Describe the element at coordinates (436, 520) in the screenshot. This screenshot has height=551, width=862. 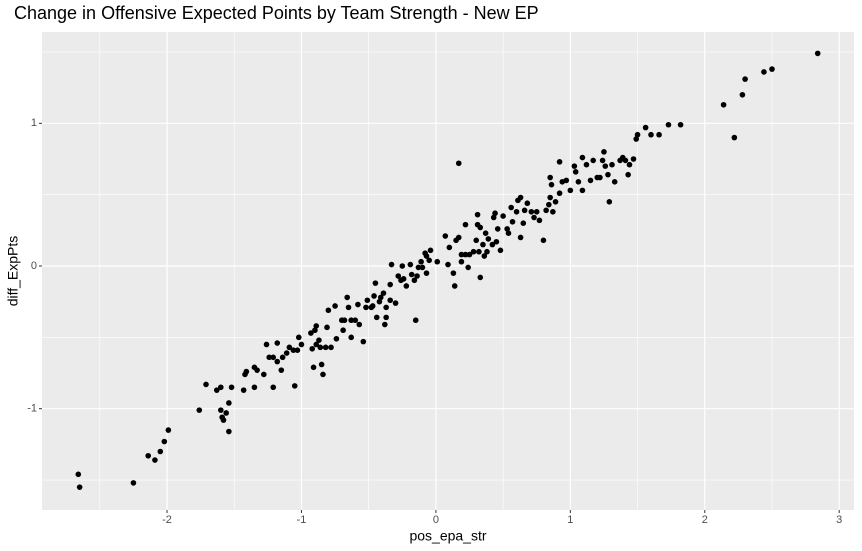
I see `x-tick-label: 0` at that location.